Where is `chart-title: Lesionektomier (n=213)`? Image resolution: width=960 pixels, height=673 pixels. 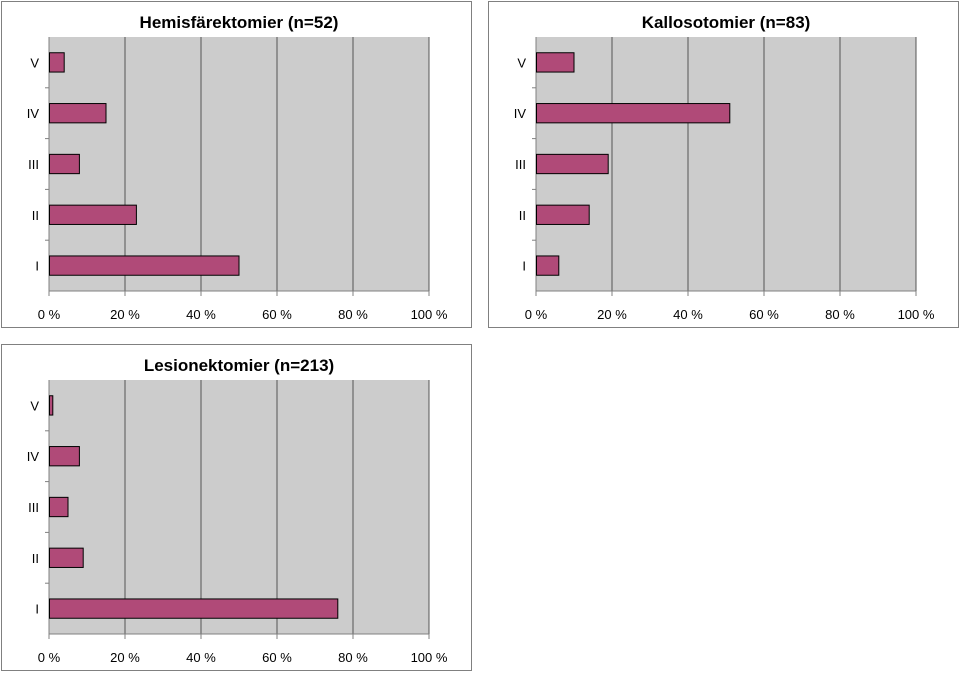 chart-title: Lesionektomier (n=213) is located at coordinates (239, 365).